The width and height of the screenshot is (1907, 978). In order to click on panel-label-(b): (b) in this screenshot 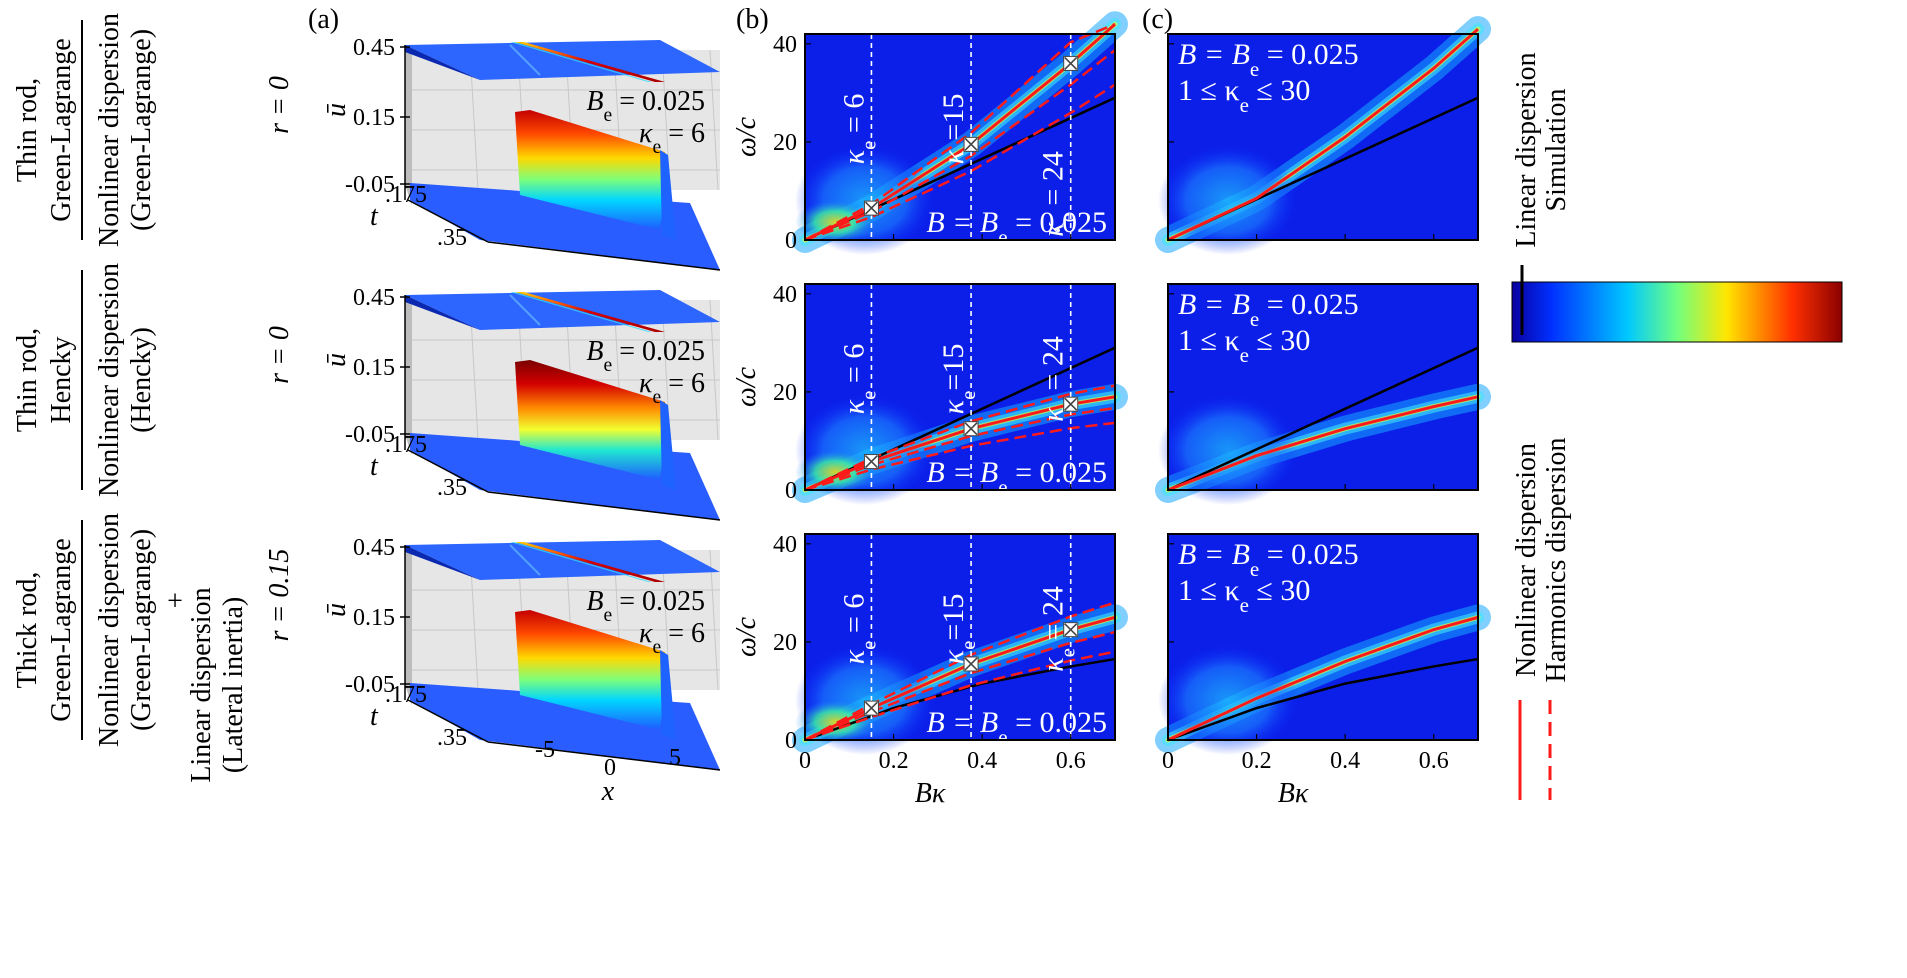, I will do `click(752, 19)`.